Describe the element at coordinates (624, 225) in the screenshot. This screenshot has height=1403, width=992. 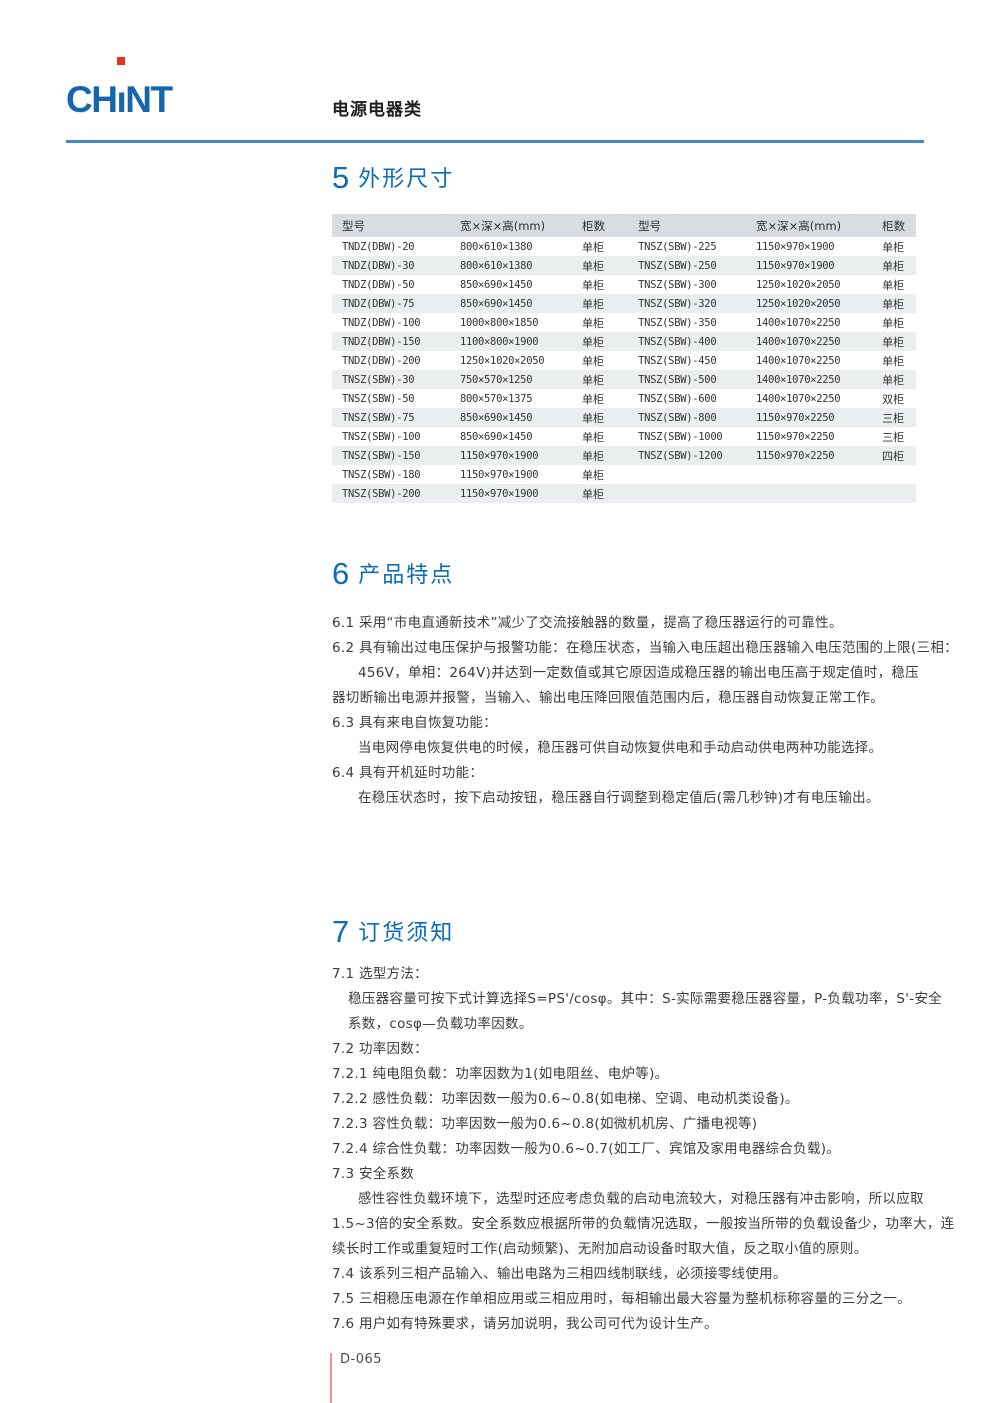
I see `dimension-table-head: 型号 宽×深×高(mm) 柜数 型号 宽×深×高(mm) 柜数` at that location.